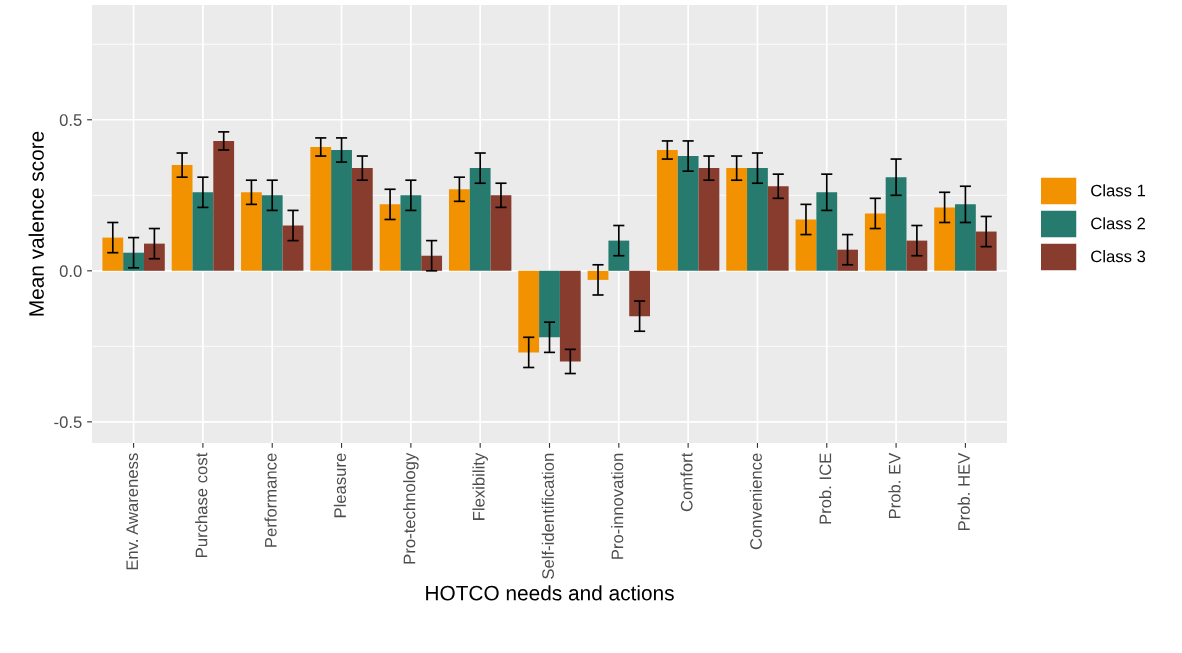  What do you see at coordinates (1118, 190) in the screenshot?
I see `legend-label: Class 1` at bounding box center [1118, 190].